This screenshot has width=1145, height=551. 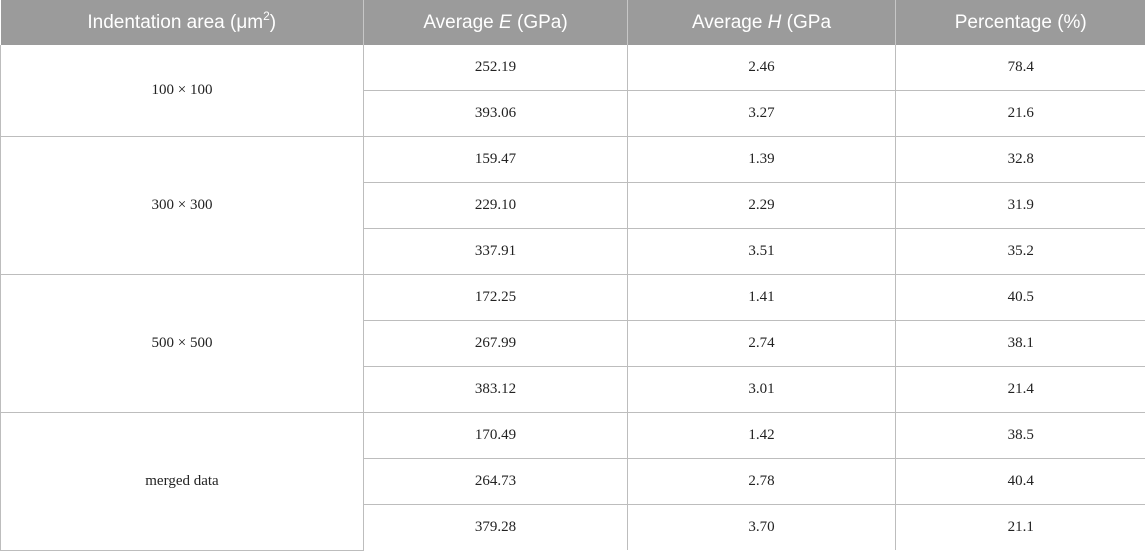 I want to click on header-average-h-post: (GPa, so click(x=806, y=22).